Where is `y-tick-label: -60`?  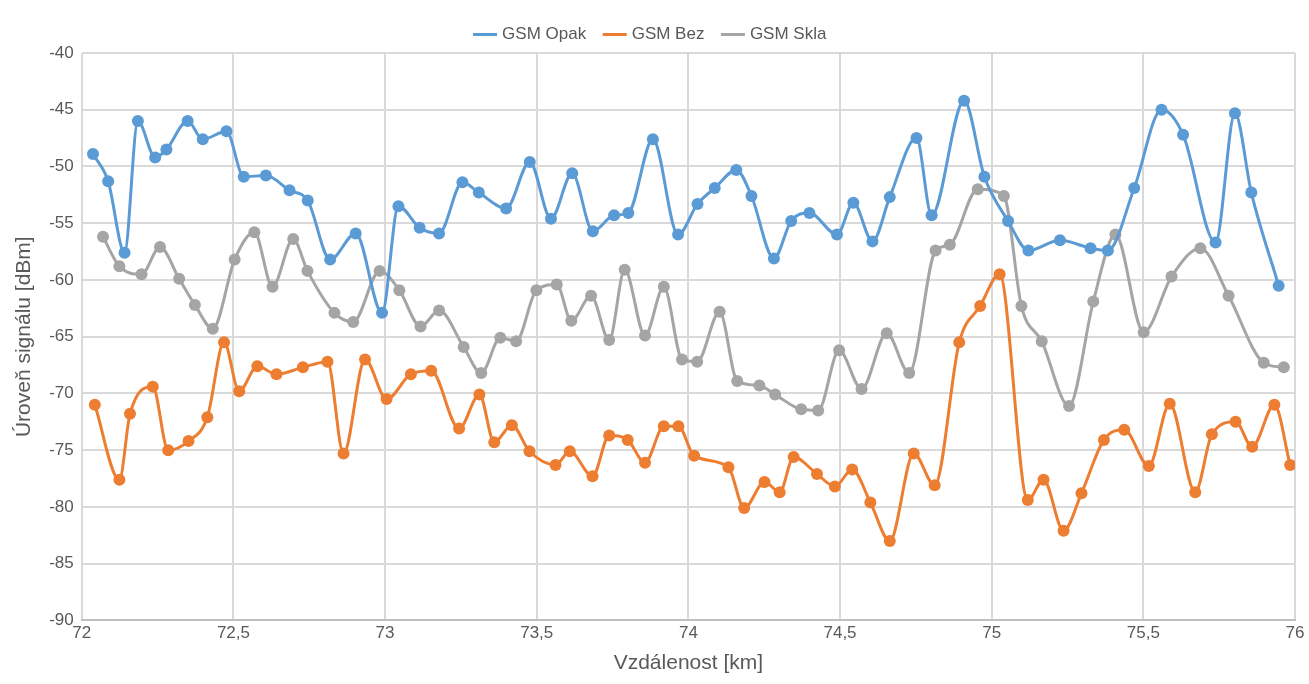
y-tick-label: -60 is located at coordinates (61, 279).